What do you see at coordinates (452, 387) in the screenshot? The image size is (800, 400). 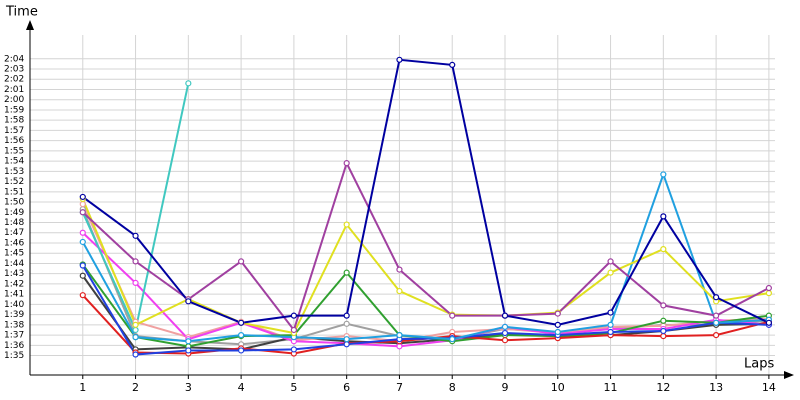 I see `x-tick-label: 8` at bounding box center [452, 387].